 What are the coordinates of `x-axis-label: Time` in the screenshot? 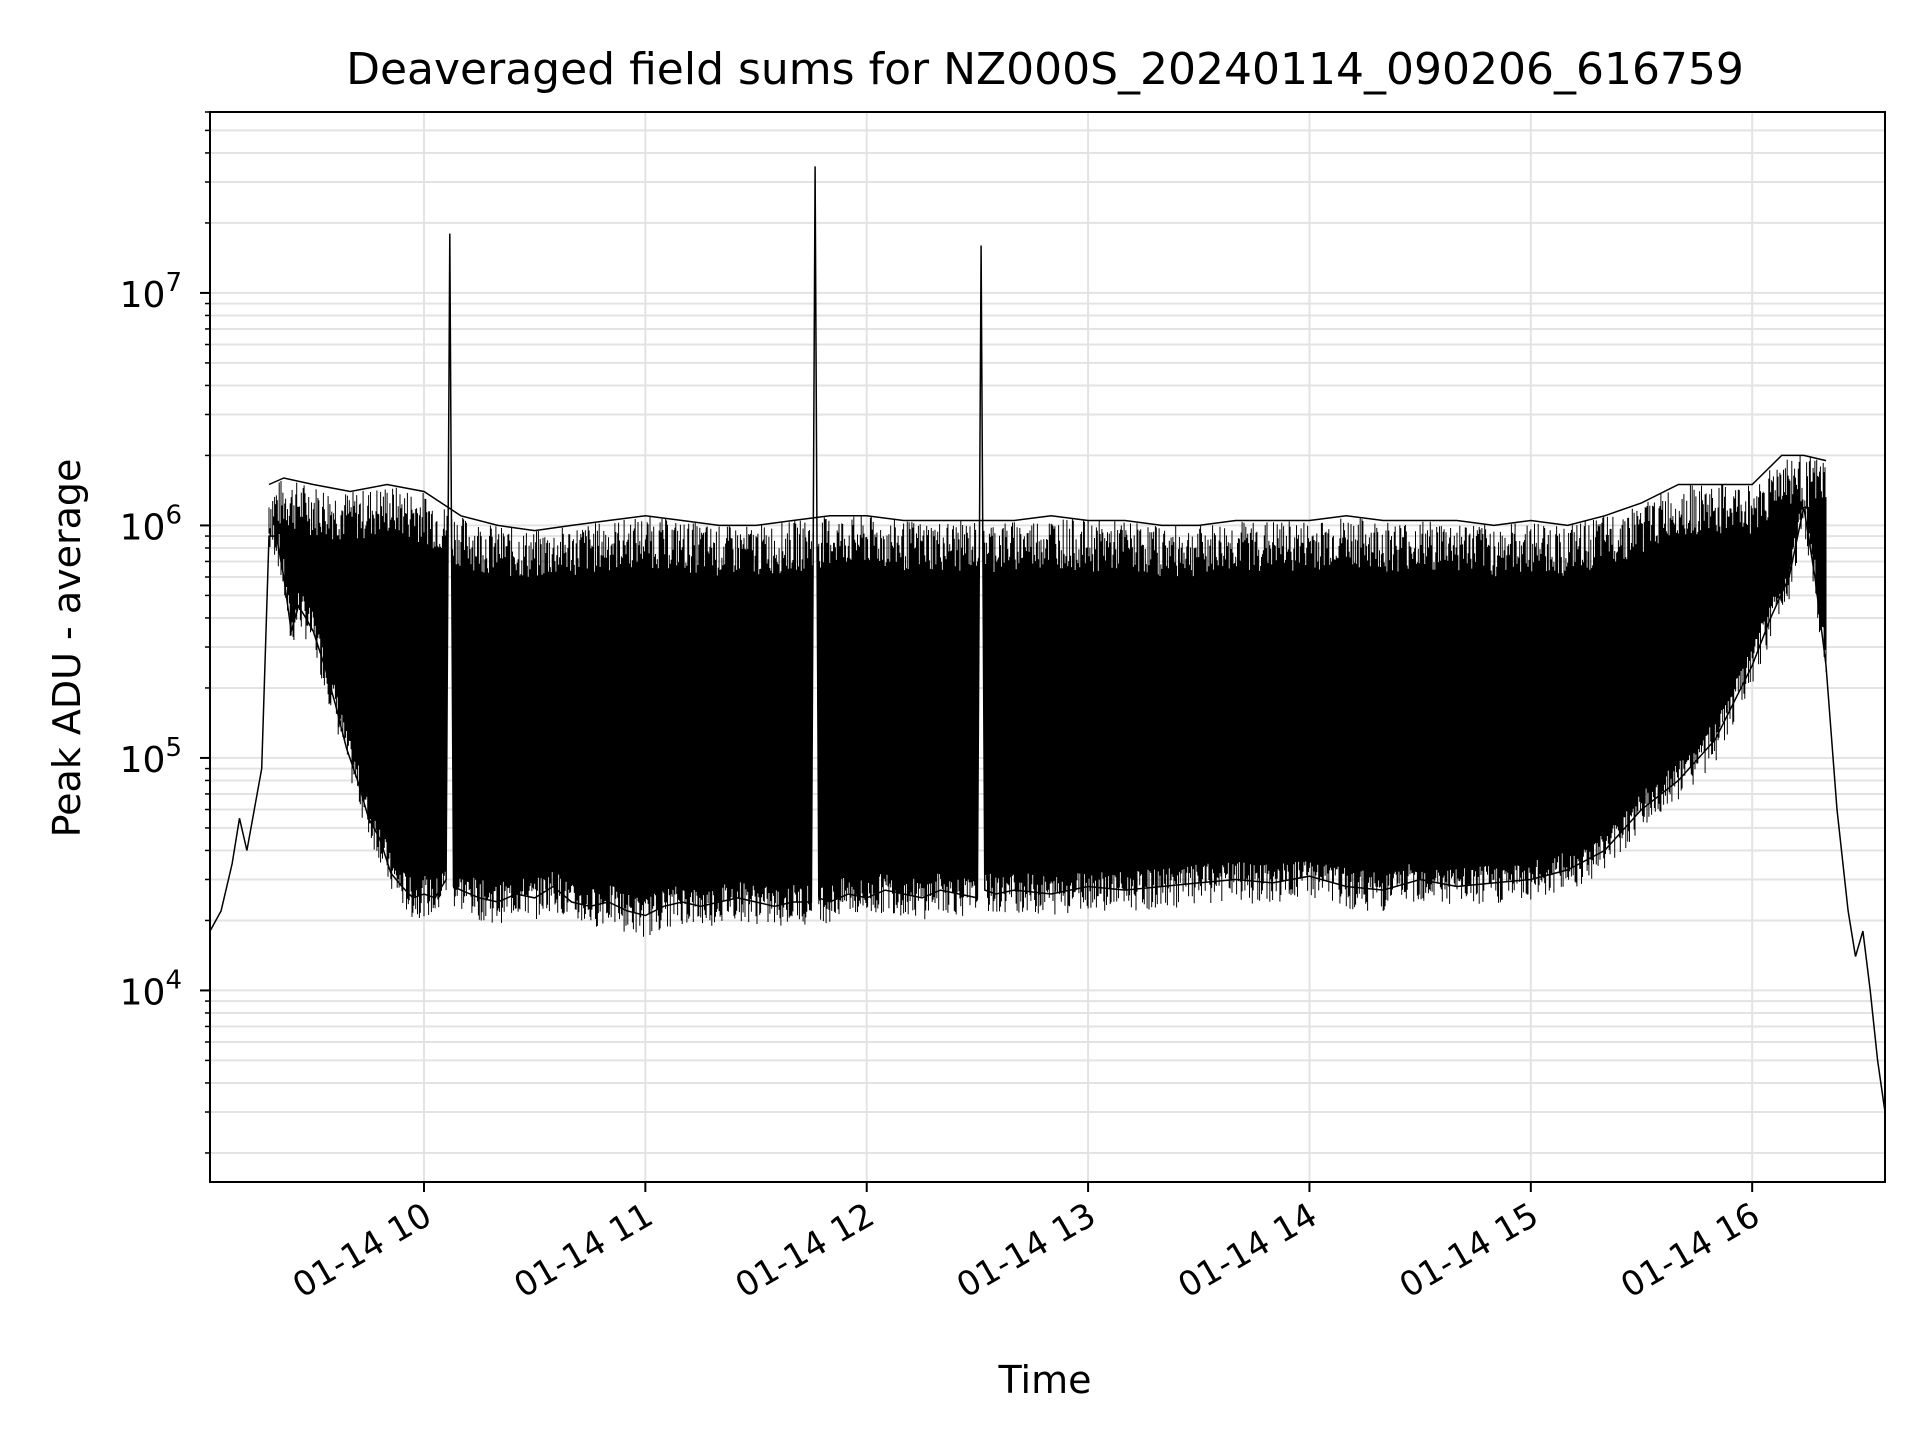 It's located at (1045, 1380).